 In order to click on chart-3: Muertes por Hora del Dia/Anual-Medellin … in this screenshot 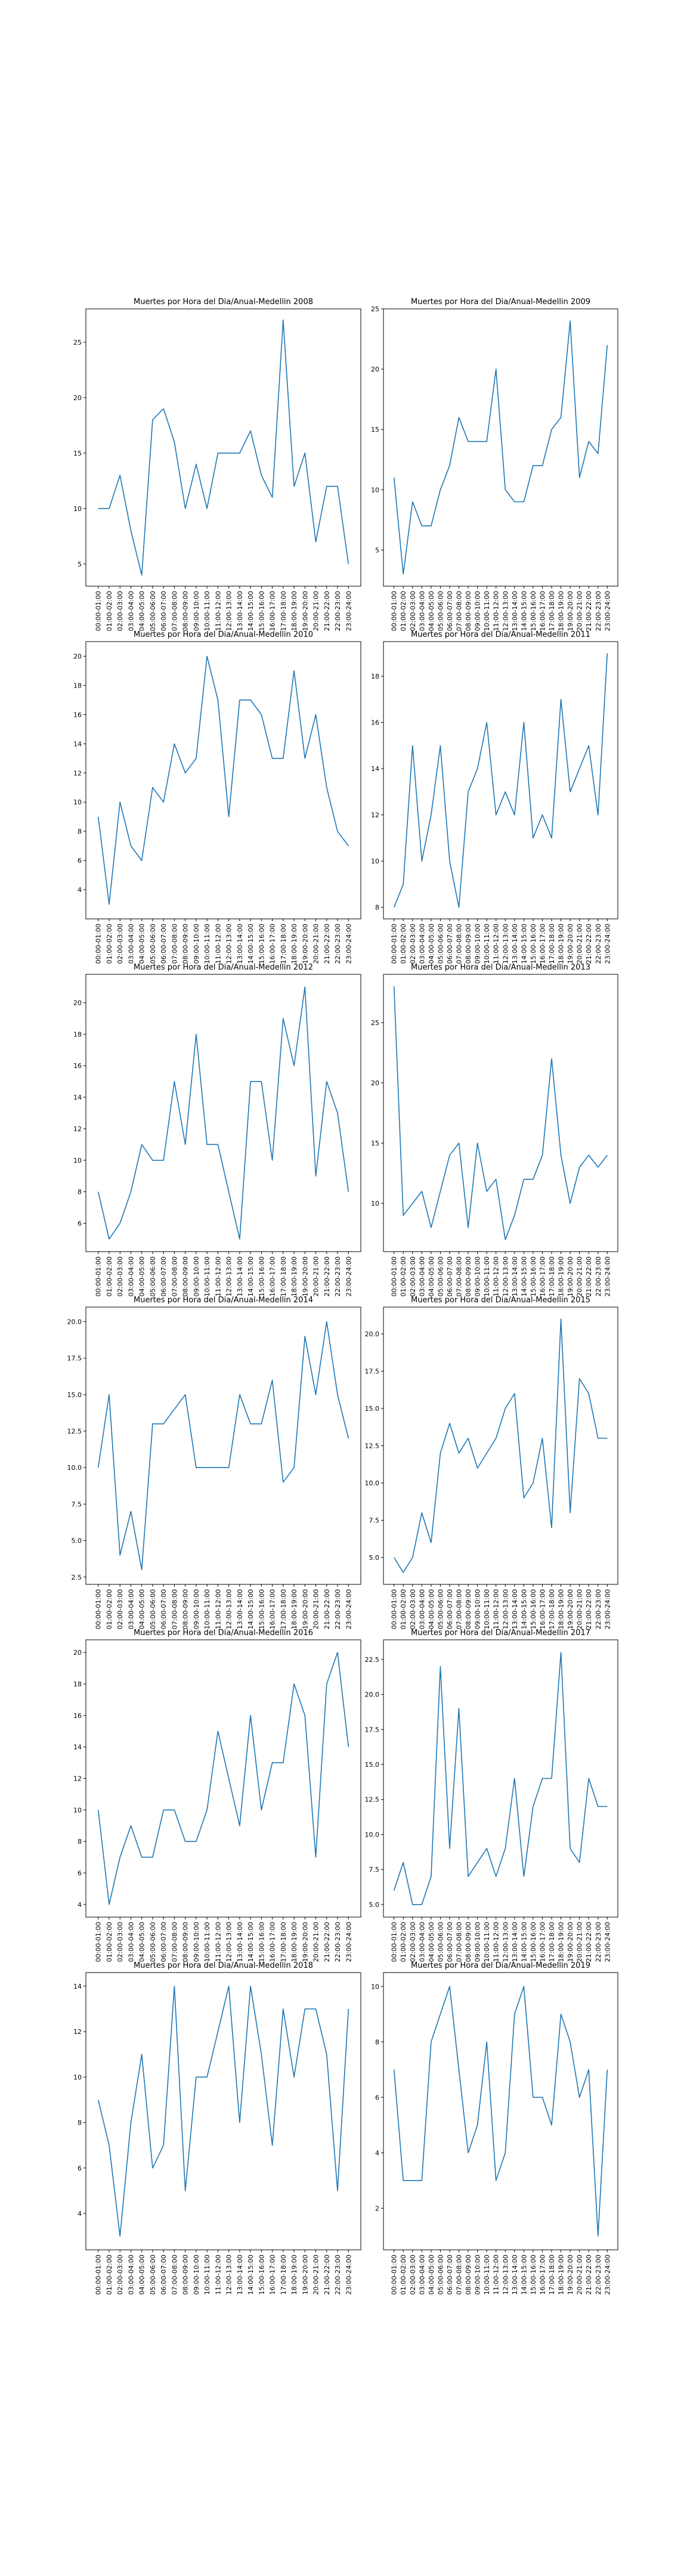, I will do `click(494, 797)`.